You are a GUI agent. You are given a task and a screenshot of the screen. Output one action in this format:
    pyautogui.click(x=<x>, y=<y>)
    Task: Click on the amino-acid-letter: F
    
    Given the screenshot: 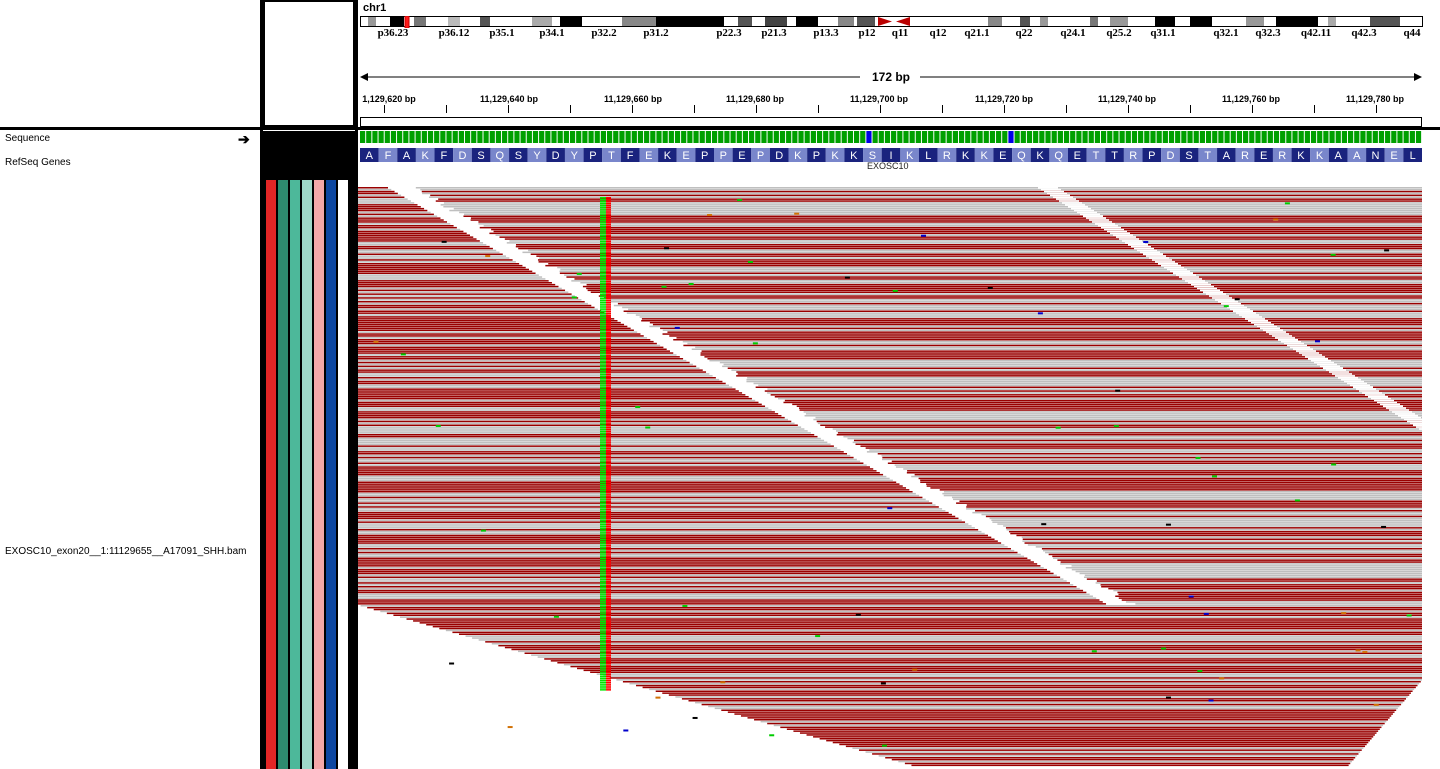 What is the action you would take?
    pyautogui.click(x=630, y=156)
    